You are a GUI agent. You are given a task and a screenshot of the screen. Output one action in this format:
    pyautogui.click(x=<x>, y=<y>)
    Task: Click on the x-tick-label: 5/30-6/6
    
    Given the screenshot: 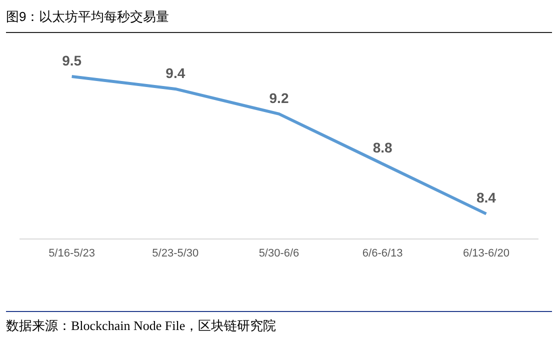 What is the action you would take?
    pyautogui.click(x=279, y=253)
    